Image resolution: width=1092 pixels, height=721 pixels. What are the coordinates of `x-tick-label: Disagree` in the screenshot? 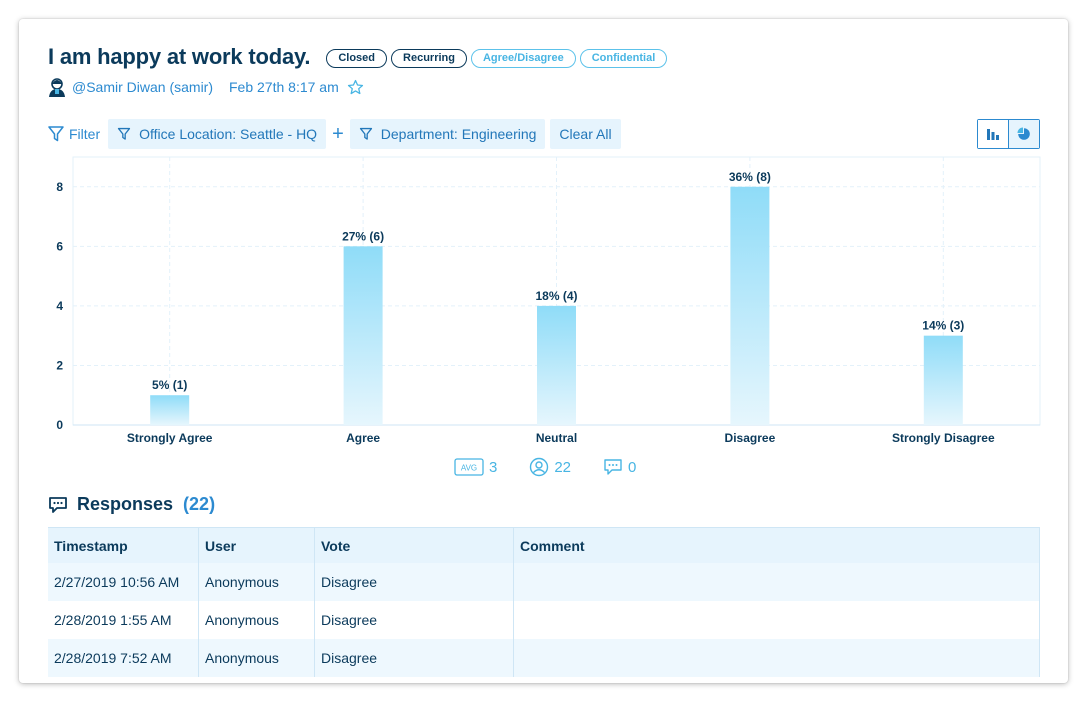 It's located at (750, 438).